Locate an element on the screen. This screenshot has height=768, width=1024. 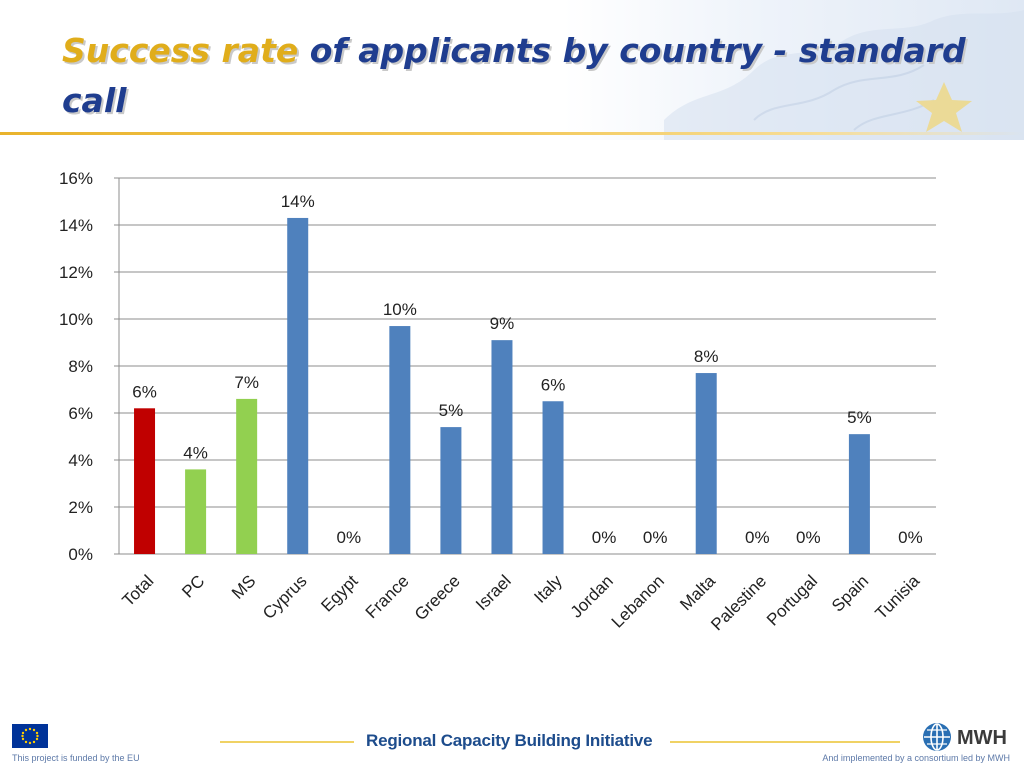
x-category-label: PC is located at coordinates (193, 586).